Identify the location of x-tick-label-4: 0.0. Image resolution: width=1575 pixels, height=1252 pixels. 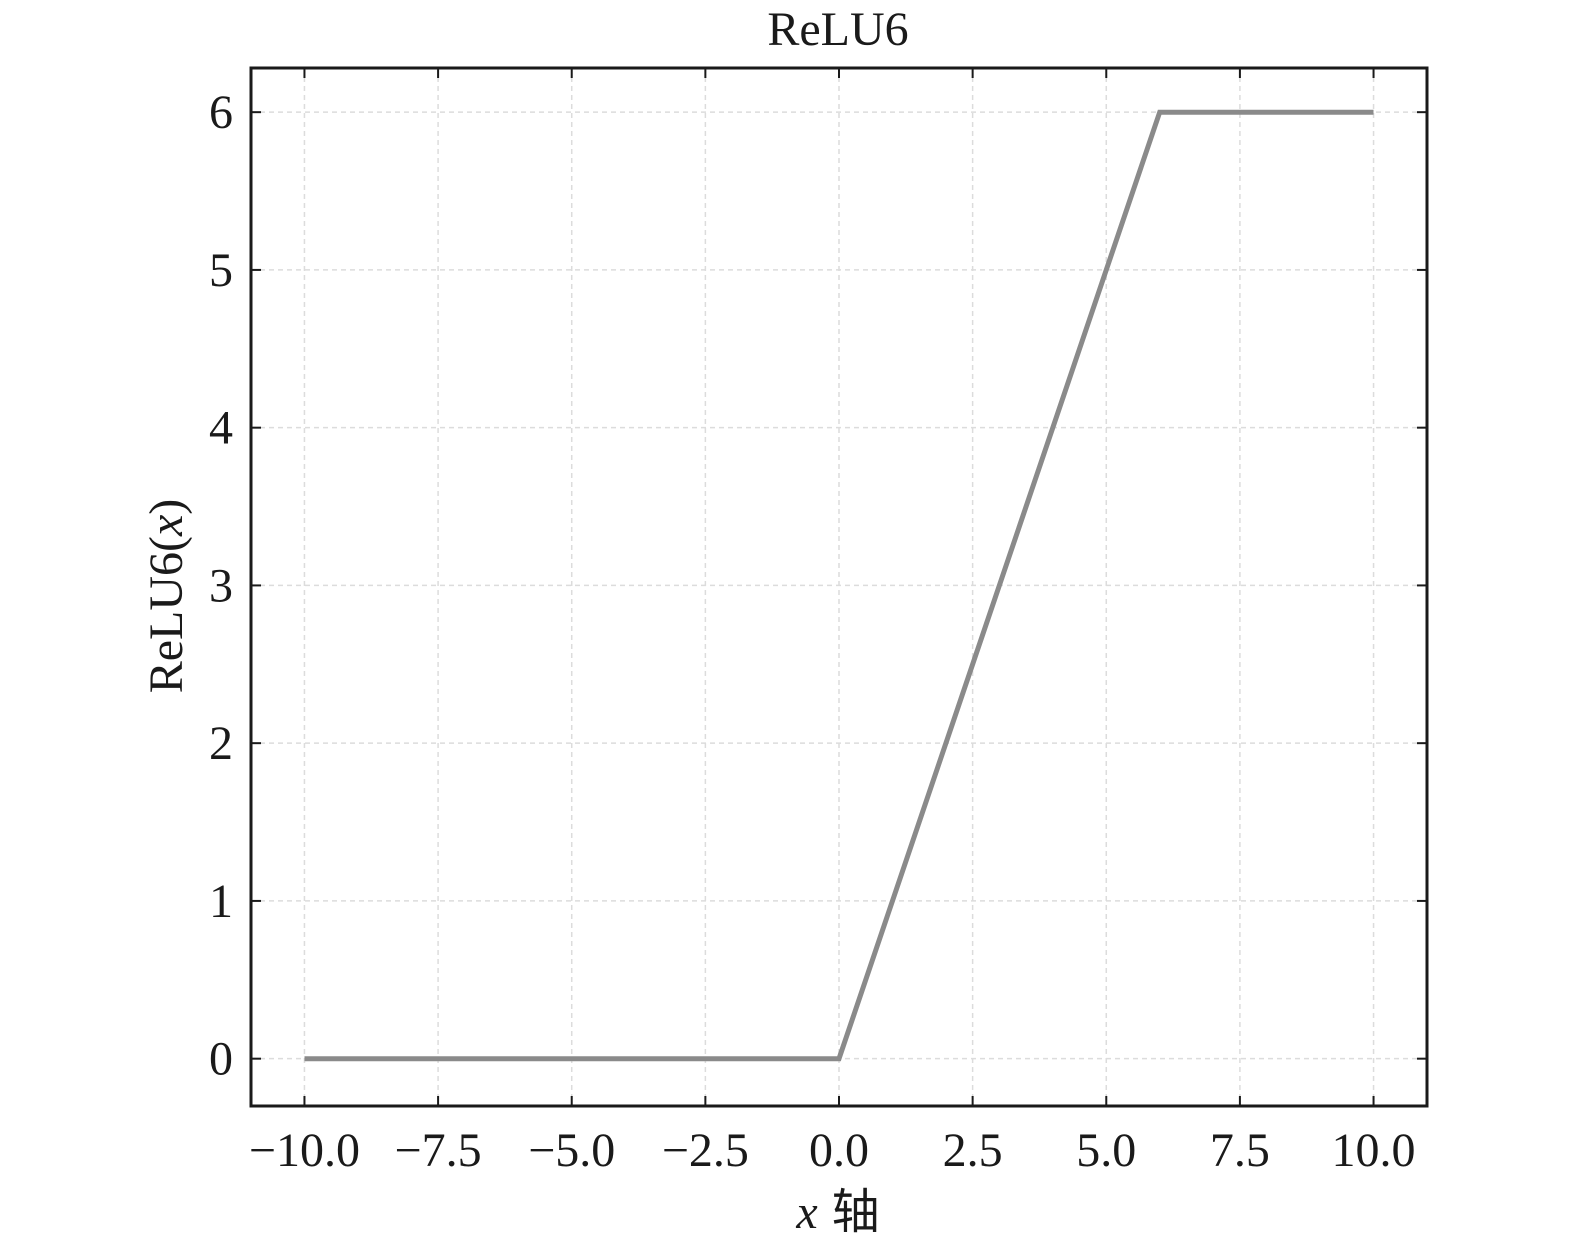
(839, 1150).